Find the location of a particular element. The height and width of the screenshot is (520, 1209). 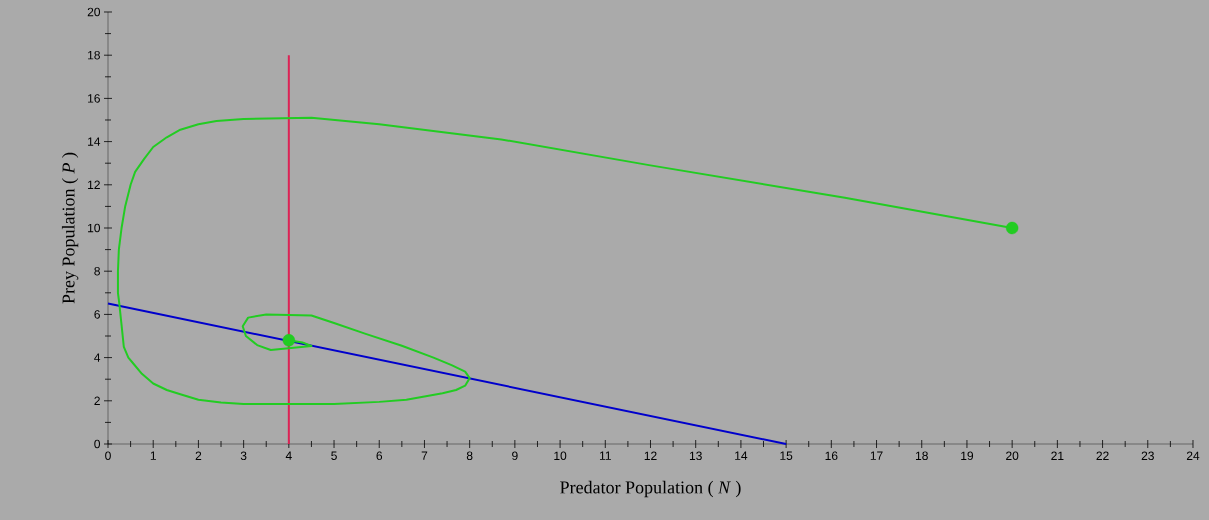

y-tick-label: 14 is located at coordinates (94, 141).